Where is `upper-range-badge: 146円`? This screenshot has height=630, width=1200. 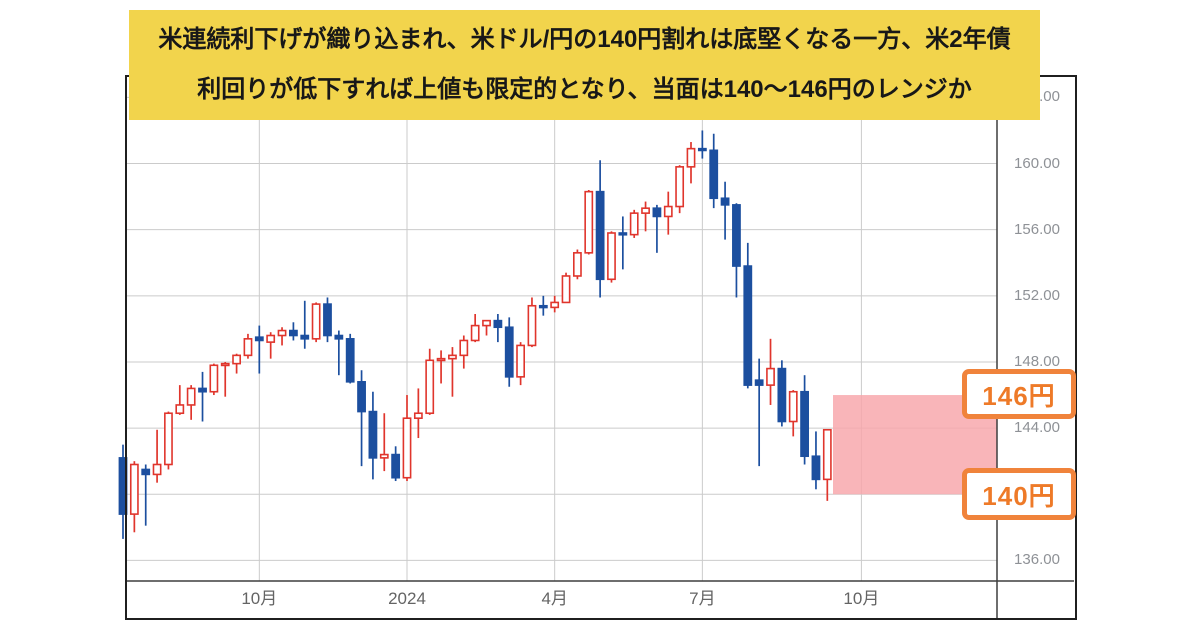 upper-range-badge: 146円 is located at coordinates (1019, 394).